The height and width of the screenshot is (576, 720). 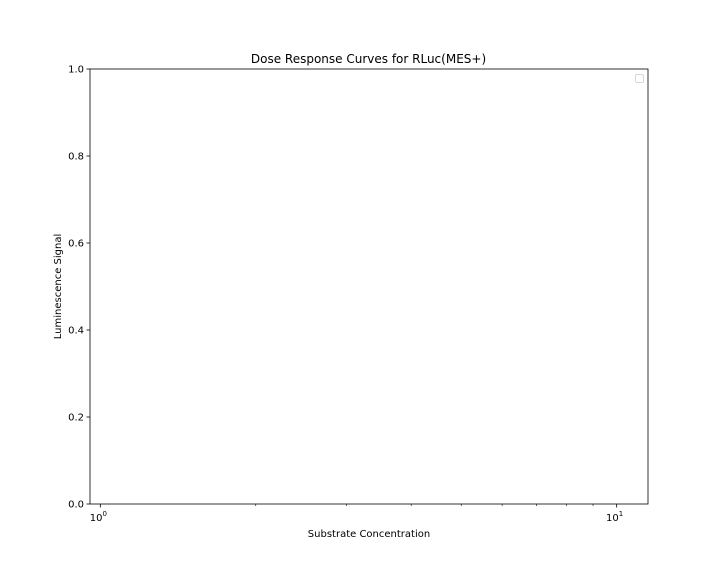 I want to click on y-tick-label: 0.2, so click(x=76, y=418).